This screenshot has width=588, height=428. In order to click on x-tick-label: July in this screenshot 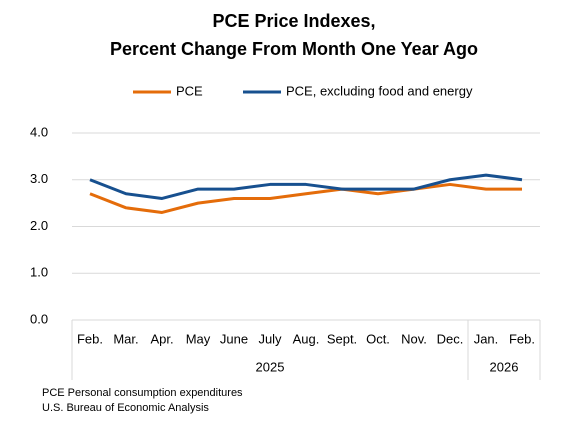, I will do `click(270, 338)`.